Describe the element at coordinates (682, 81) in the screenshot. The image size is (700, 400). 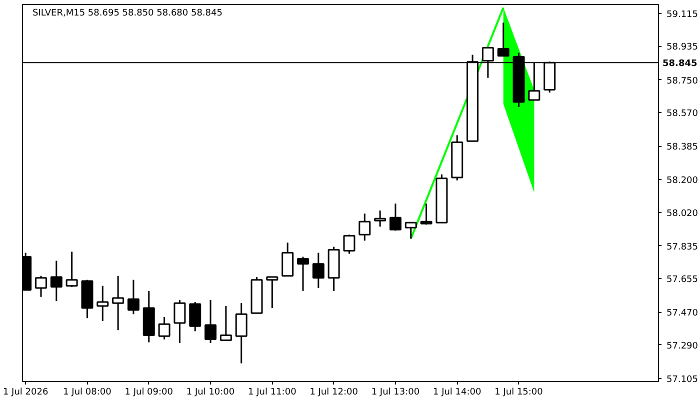
I see `y-tick-label: 58.750` at that location.